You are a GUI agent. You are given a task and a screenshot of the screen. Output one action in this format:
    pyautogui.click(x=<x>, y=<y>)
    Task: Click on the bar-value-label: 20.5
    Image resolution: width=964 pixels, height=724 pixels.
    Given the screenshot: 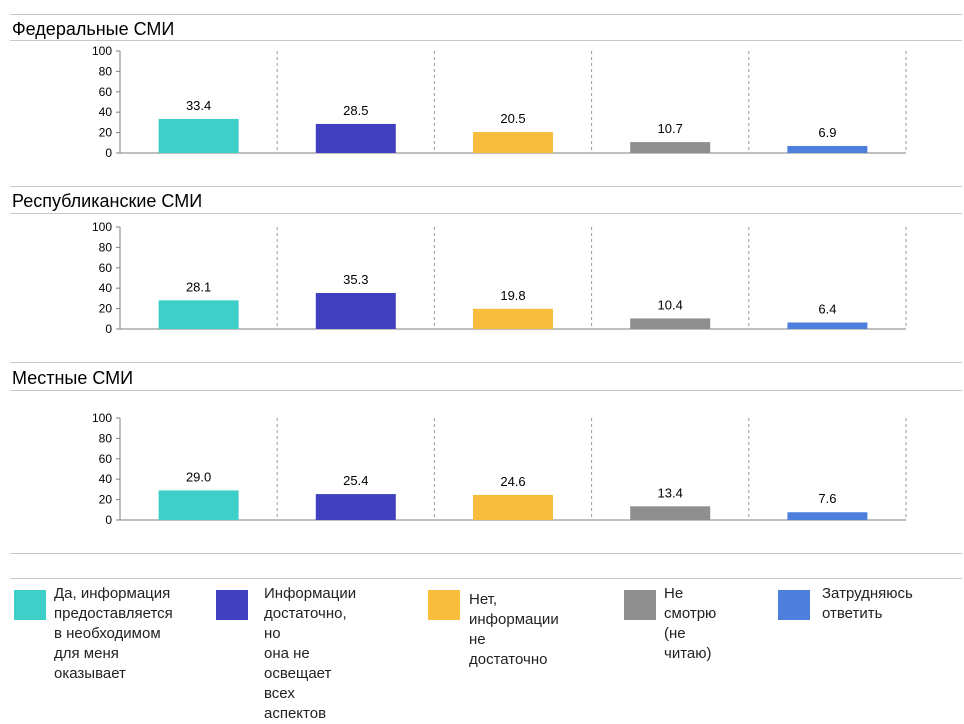 What is the action you would take?
    pyautogui.click(x=512, y=118)
    